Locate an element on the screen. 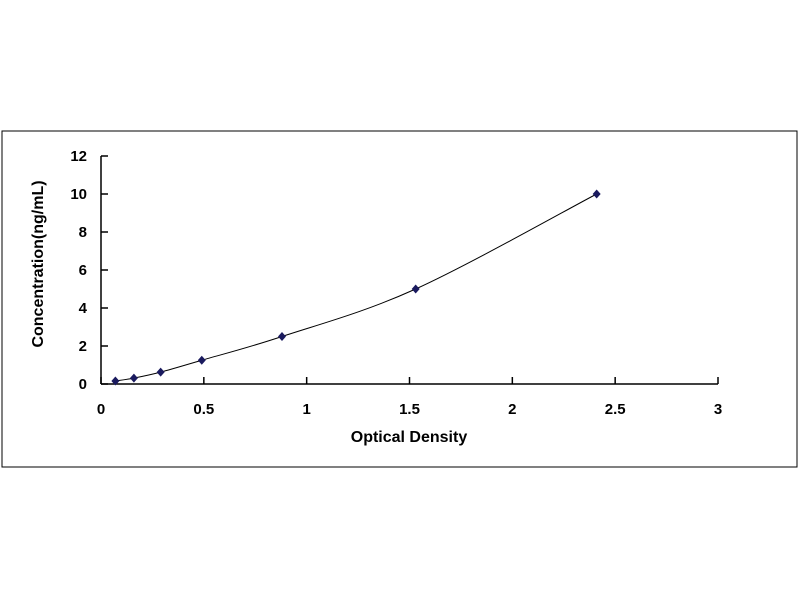  y-tick-label: 8 is located at coordinates (83, 232).